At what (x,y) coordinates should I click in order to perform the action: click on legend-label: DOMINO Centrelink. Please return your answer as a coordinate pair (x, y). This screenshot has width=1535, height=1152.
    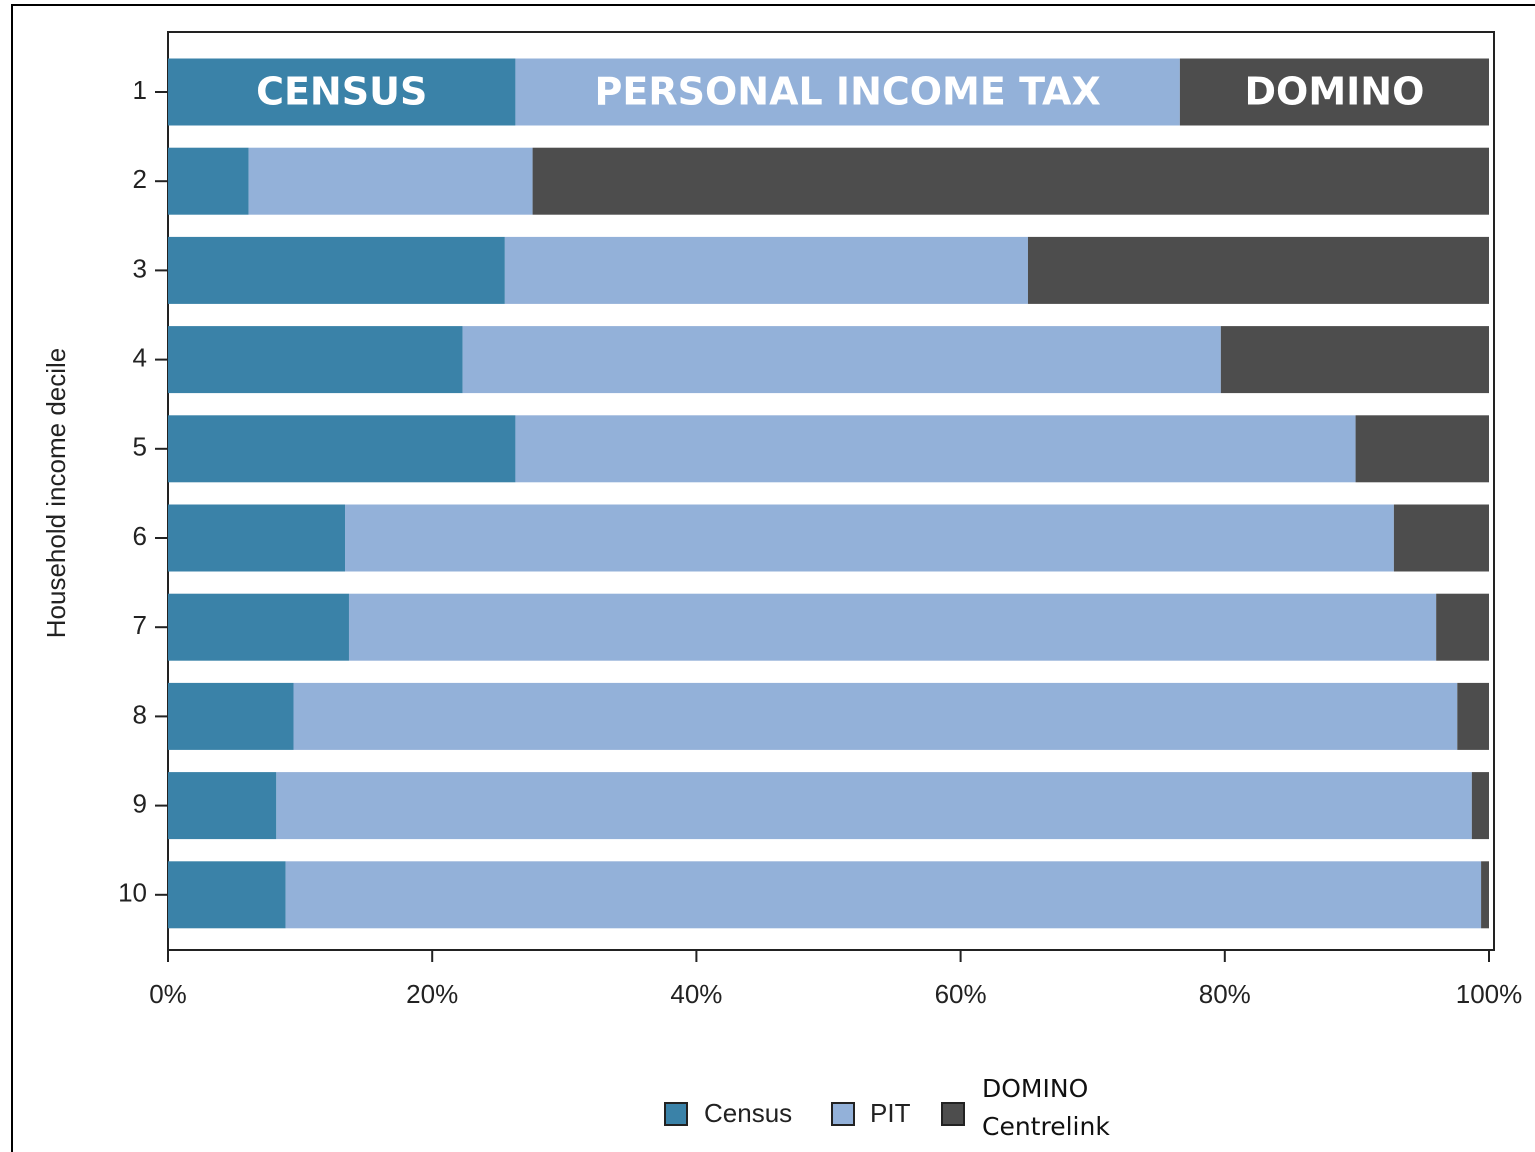
    Looking at the image, I should click on (1046, 1107).